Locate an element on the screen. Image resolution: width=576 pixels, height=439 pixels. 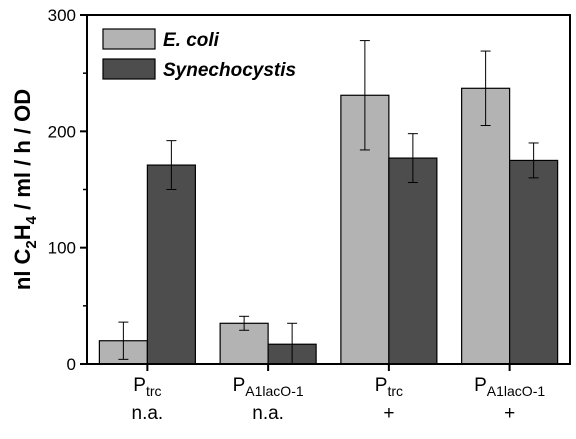
category-condition-0: n.a. is located at coordinates (148, 413).